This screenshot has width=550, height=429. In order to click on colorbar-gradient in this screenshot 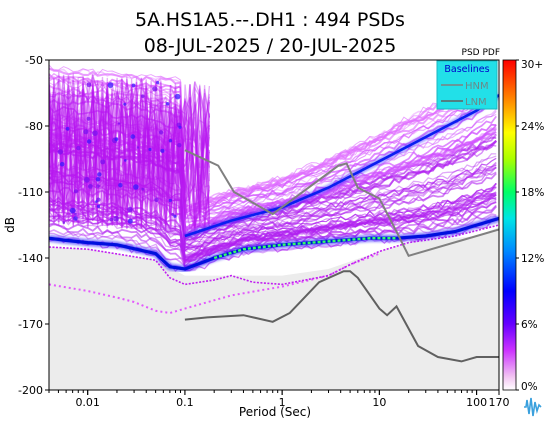, I will do `click(509, 225)`.